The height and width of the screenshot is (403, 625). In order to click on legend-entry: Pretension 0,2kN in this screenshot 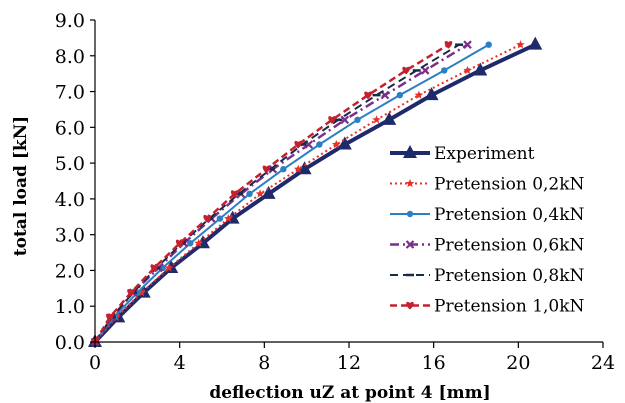, I will do `click(487, 185)`.